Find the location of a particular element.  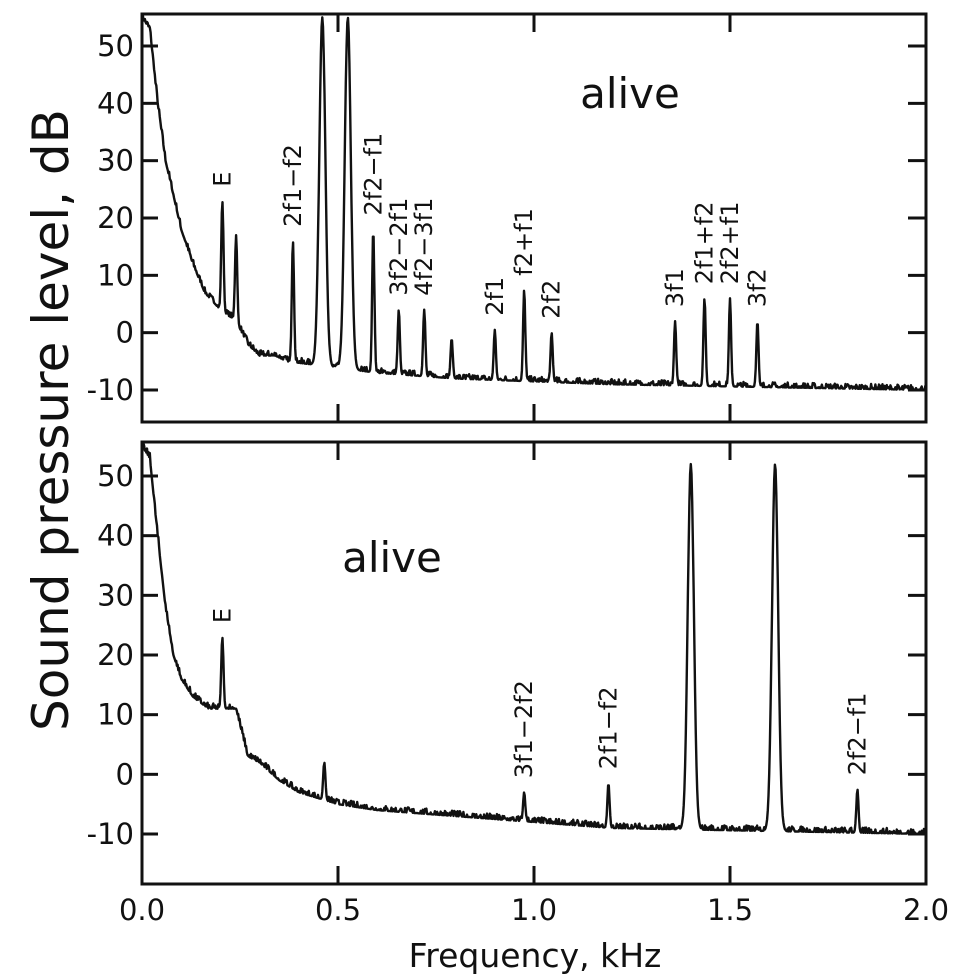

x-tick-label: 1.0 is located at coordinates (534, 910).